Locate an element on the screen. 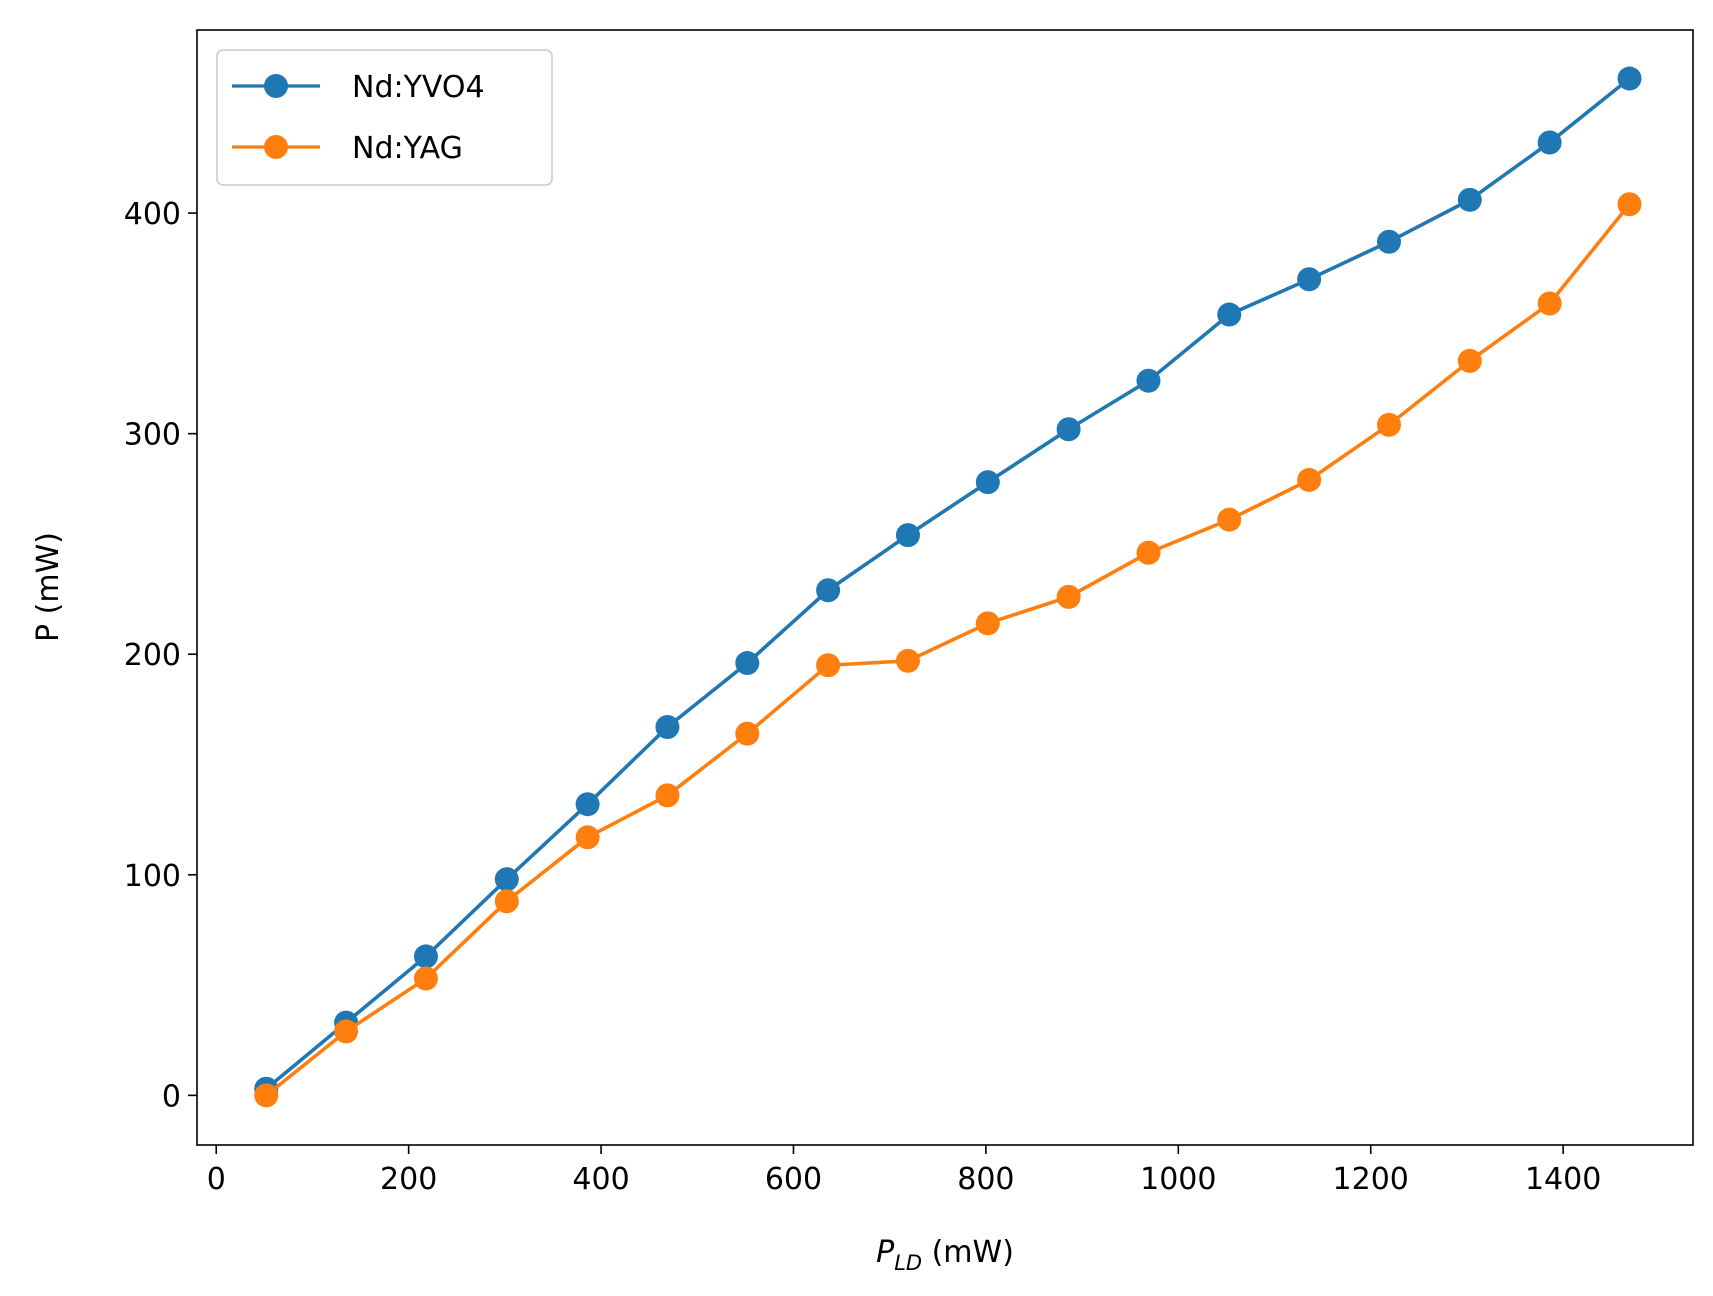  x-tick-label-1200: 1200 is located at coordinates (1371, 1179).